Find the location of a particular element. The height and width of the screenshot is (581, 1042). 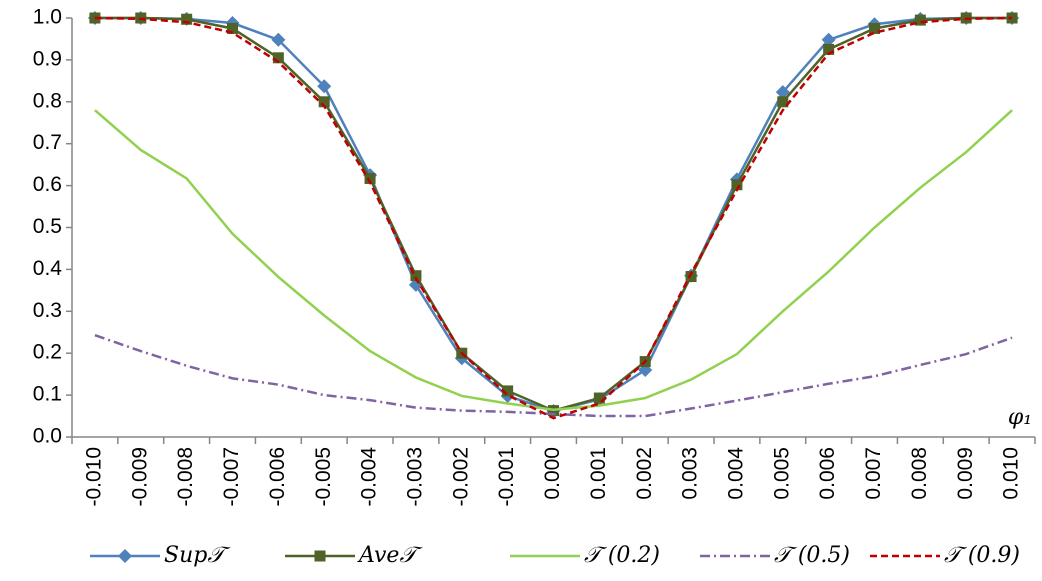

x-tick-label: 0.001 is located at coordinates (598, 473).